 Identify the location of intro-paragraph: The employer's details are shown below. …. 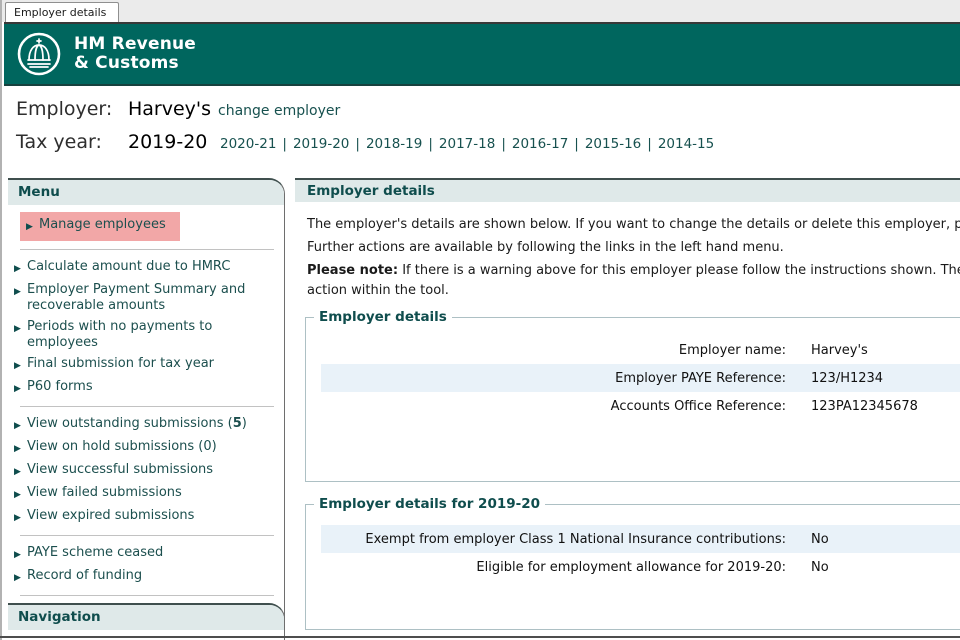
(633, 224).